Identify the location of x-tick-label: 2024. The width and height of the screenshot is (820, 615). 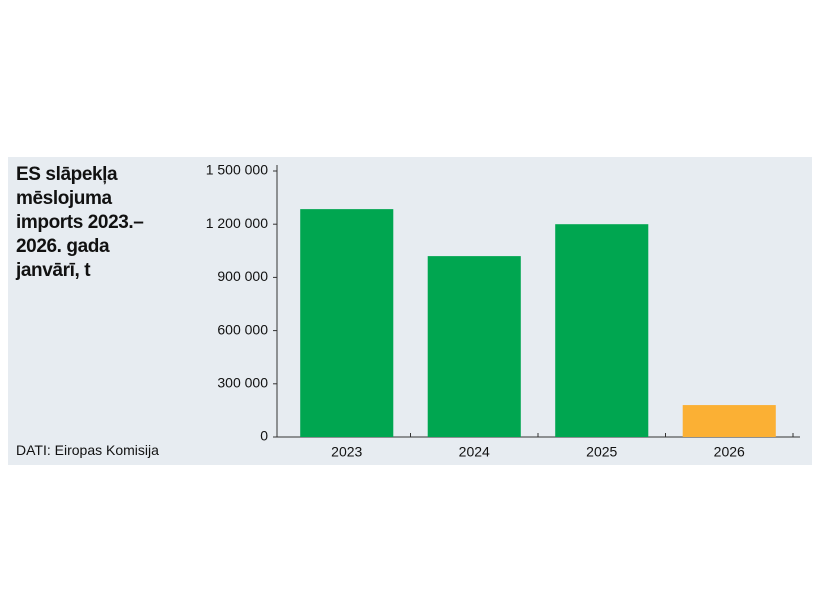
(474, 452).